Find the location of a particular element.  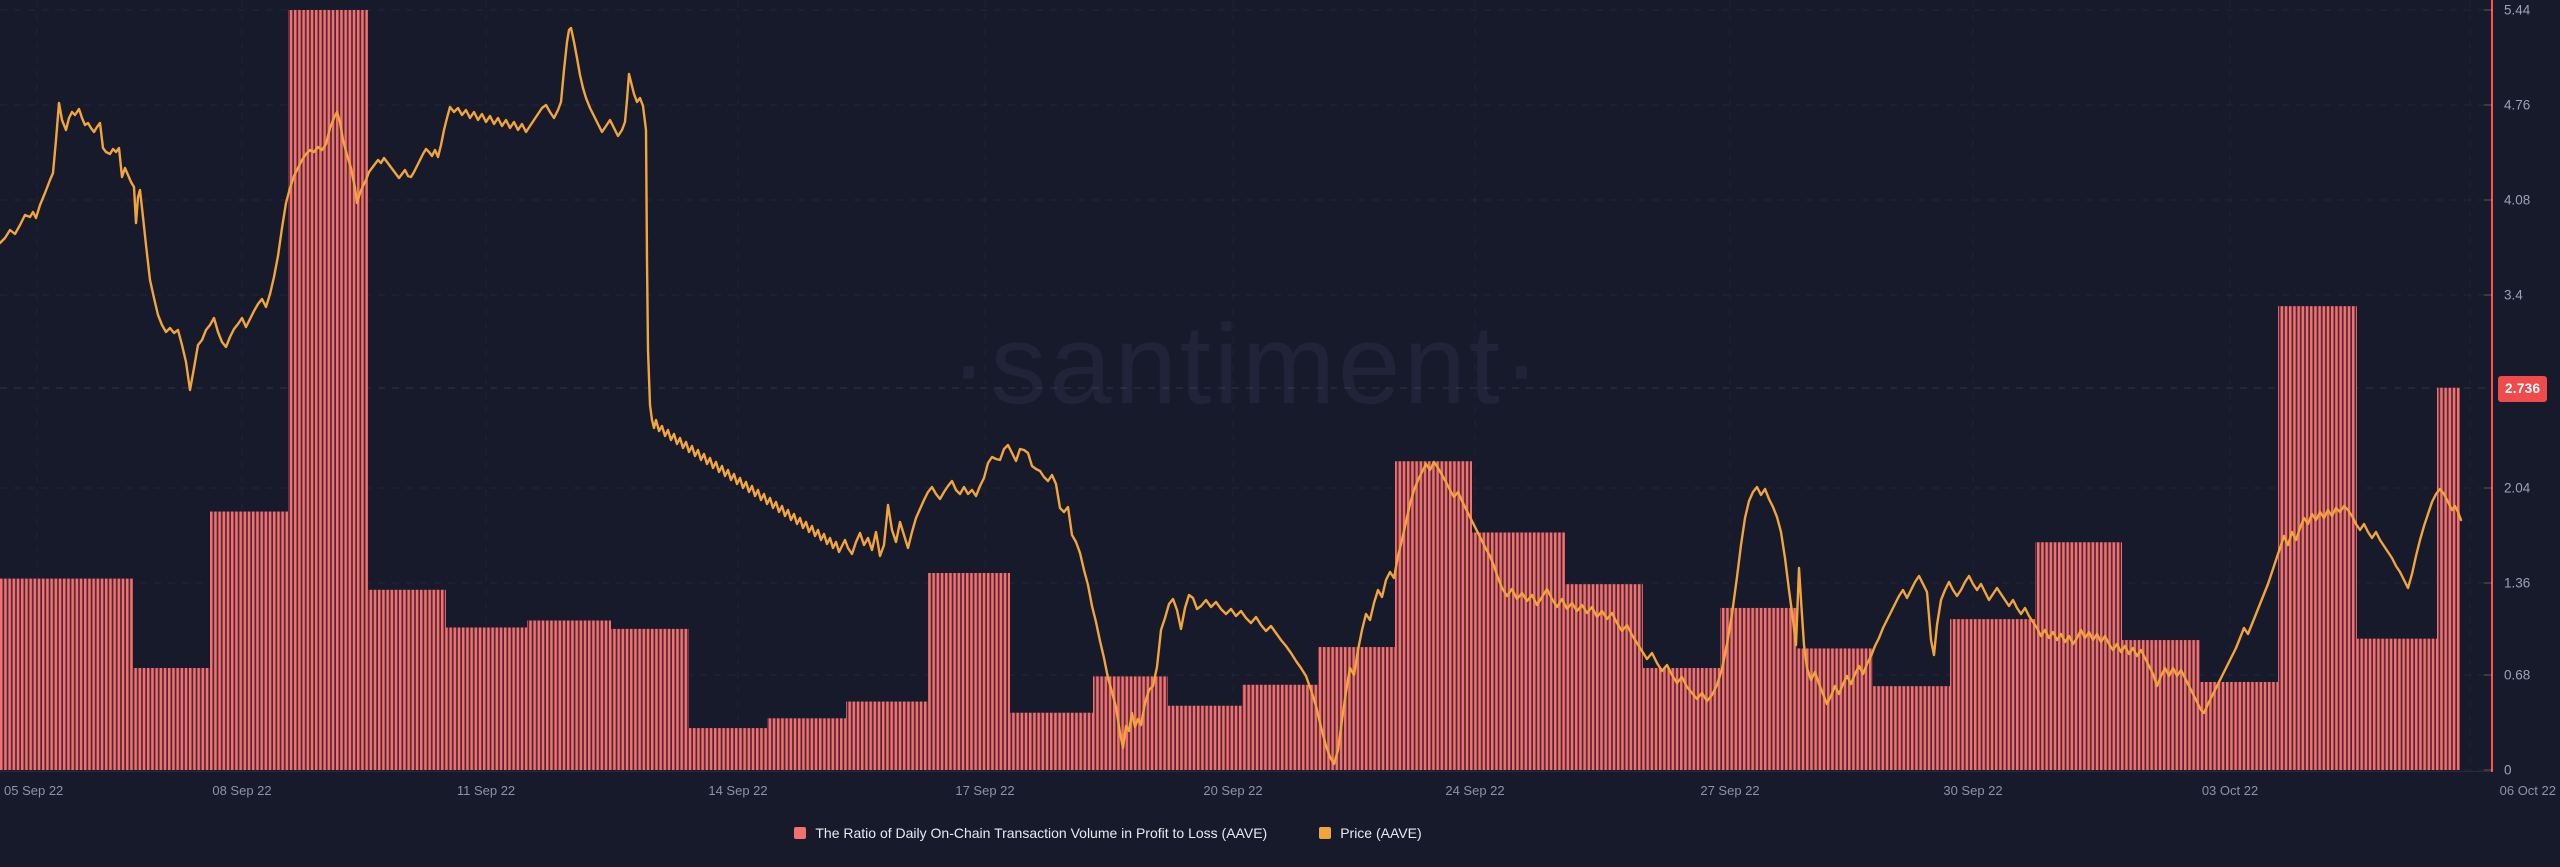

x-axis-label: 17 Sep 22 is located at coordinates (984, 790).